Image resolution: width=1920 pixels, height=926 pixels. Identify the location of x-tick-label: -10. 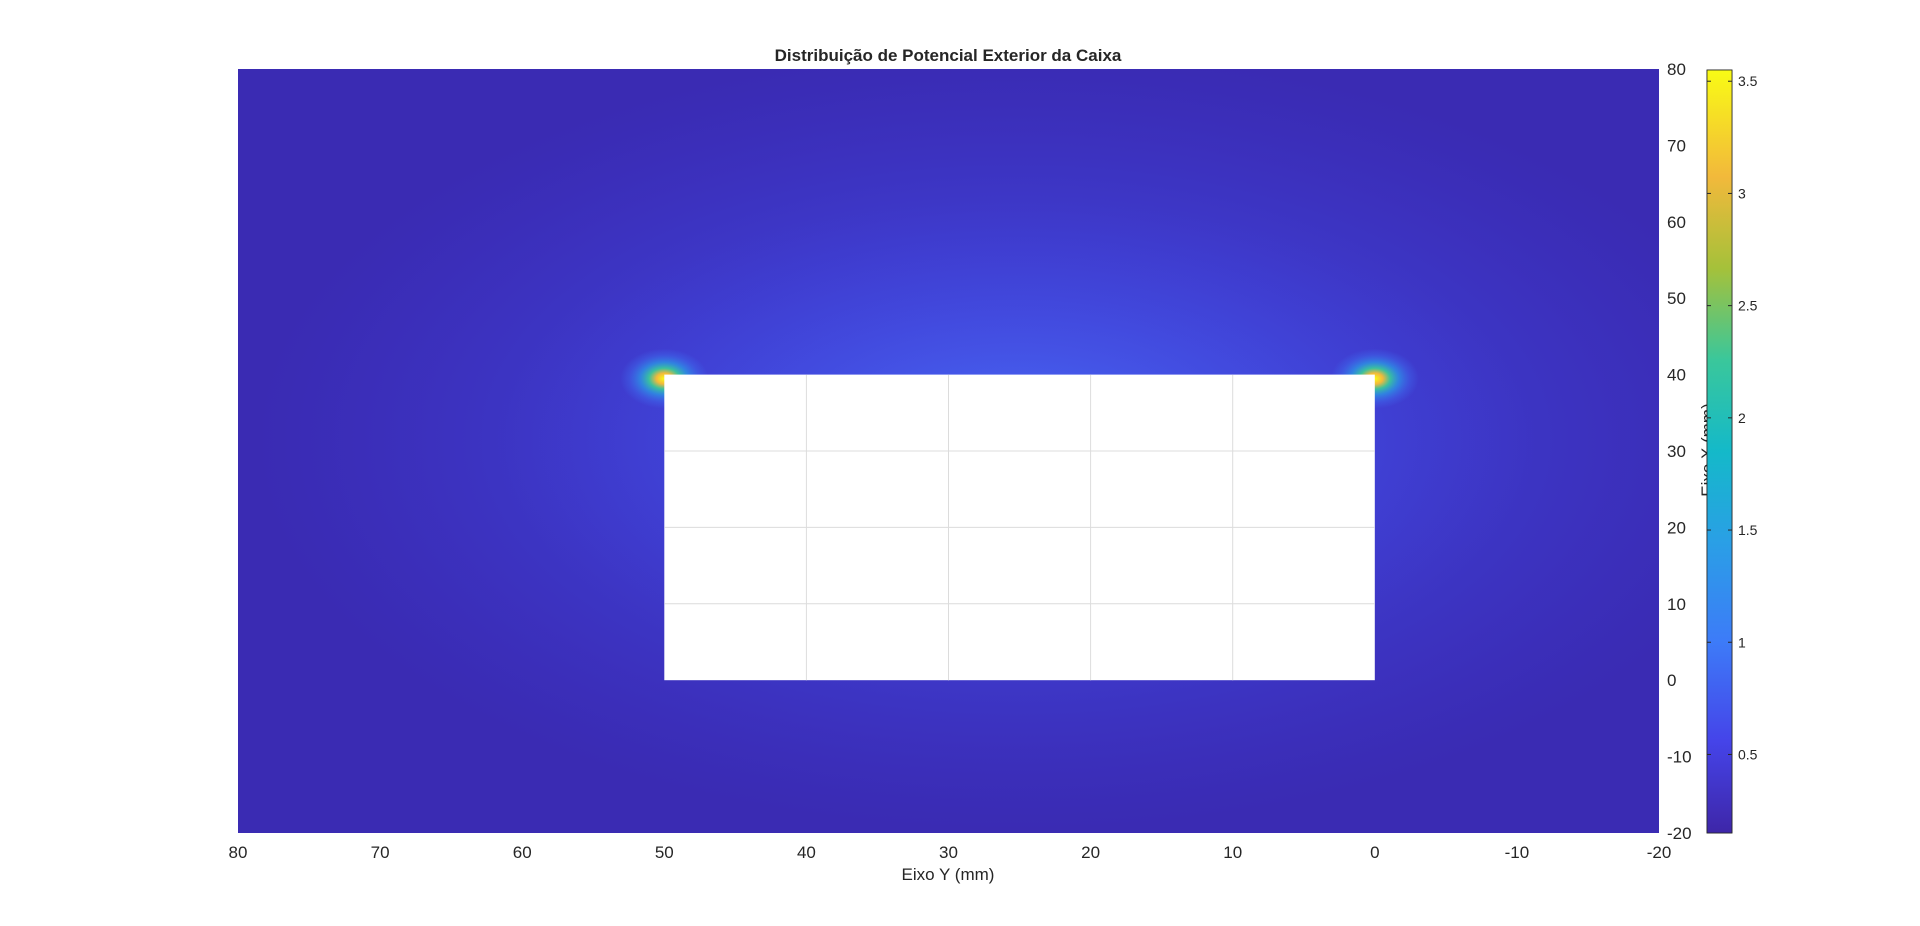
(1517, 852).